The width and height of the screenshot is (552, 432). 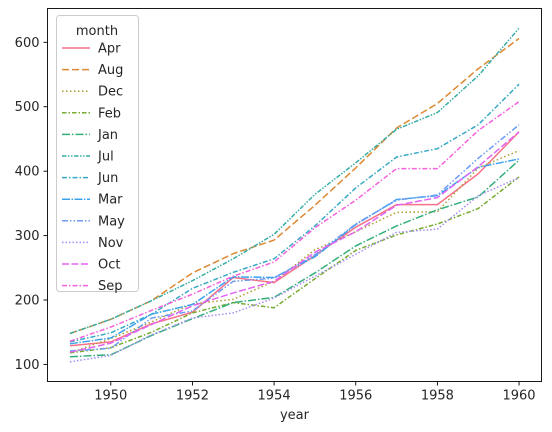 What do you see at coordinates (27, 172) in the screenshot?
I see `y-tick-label: 400` at bounding box center [27, 172].